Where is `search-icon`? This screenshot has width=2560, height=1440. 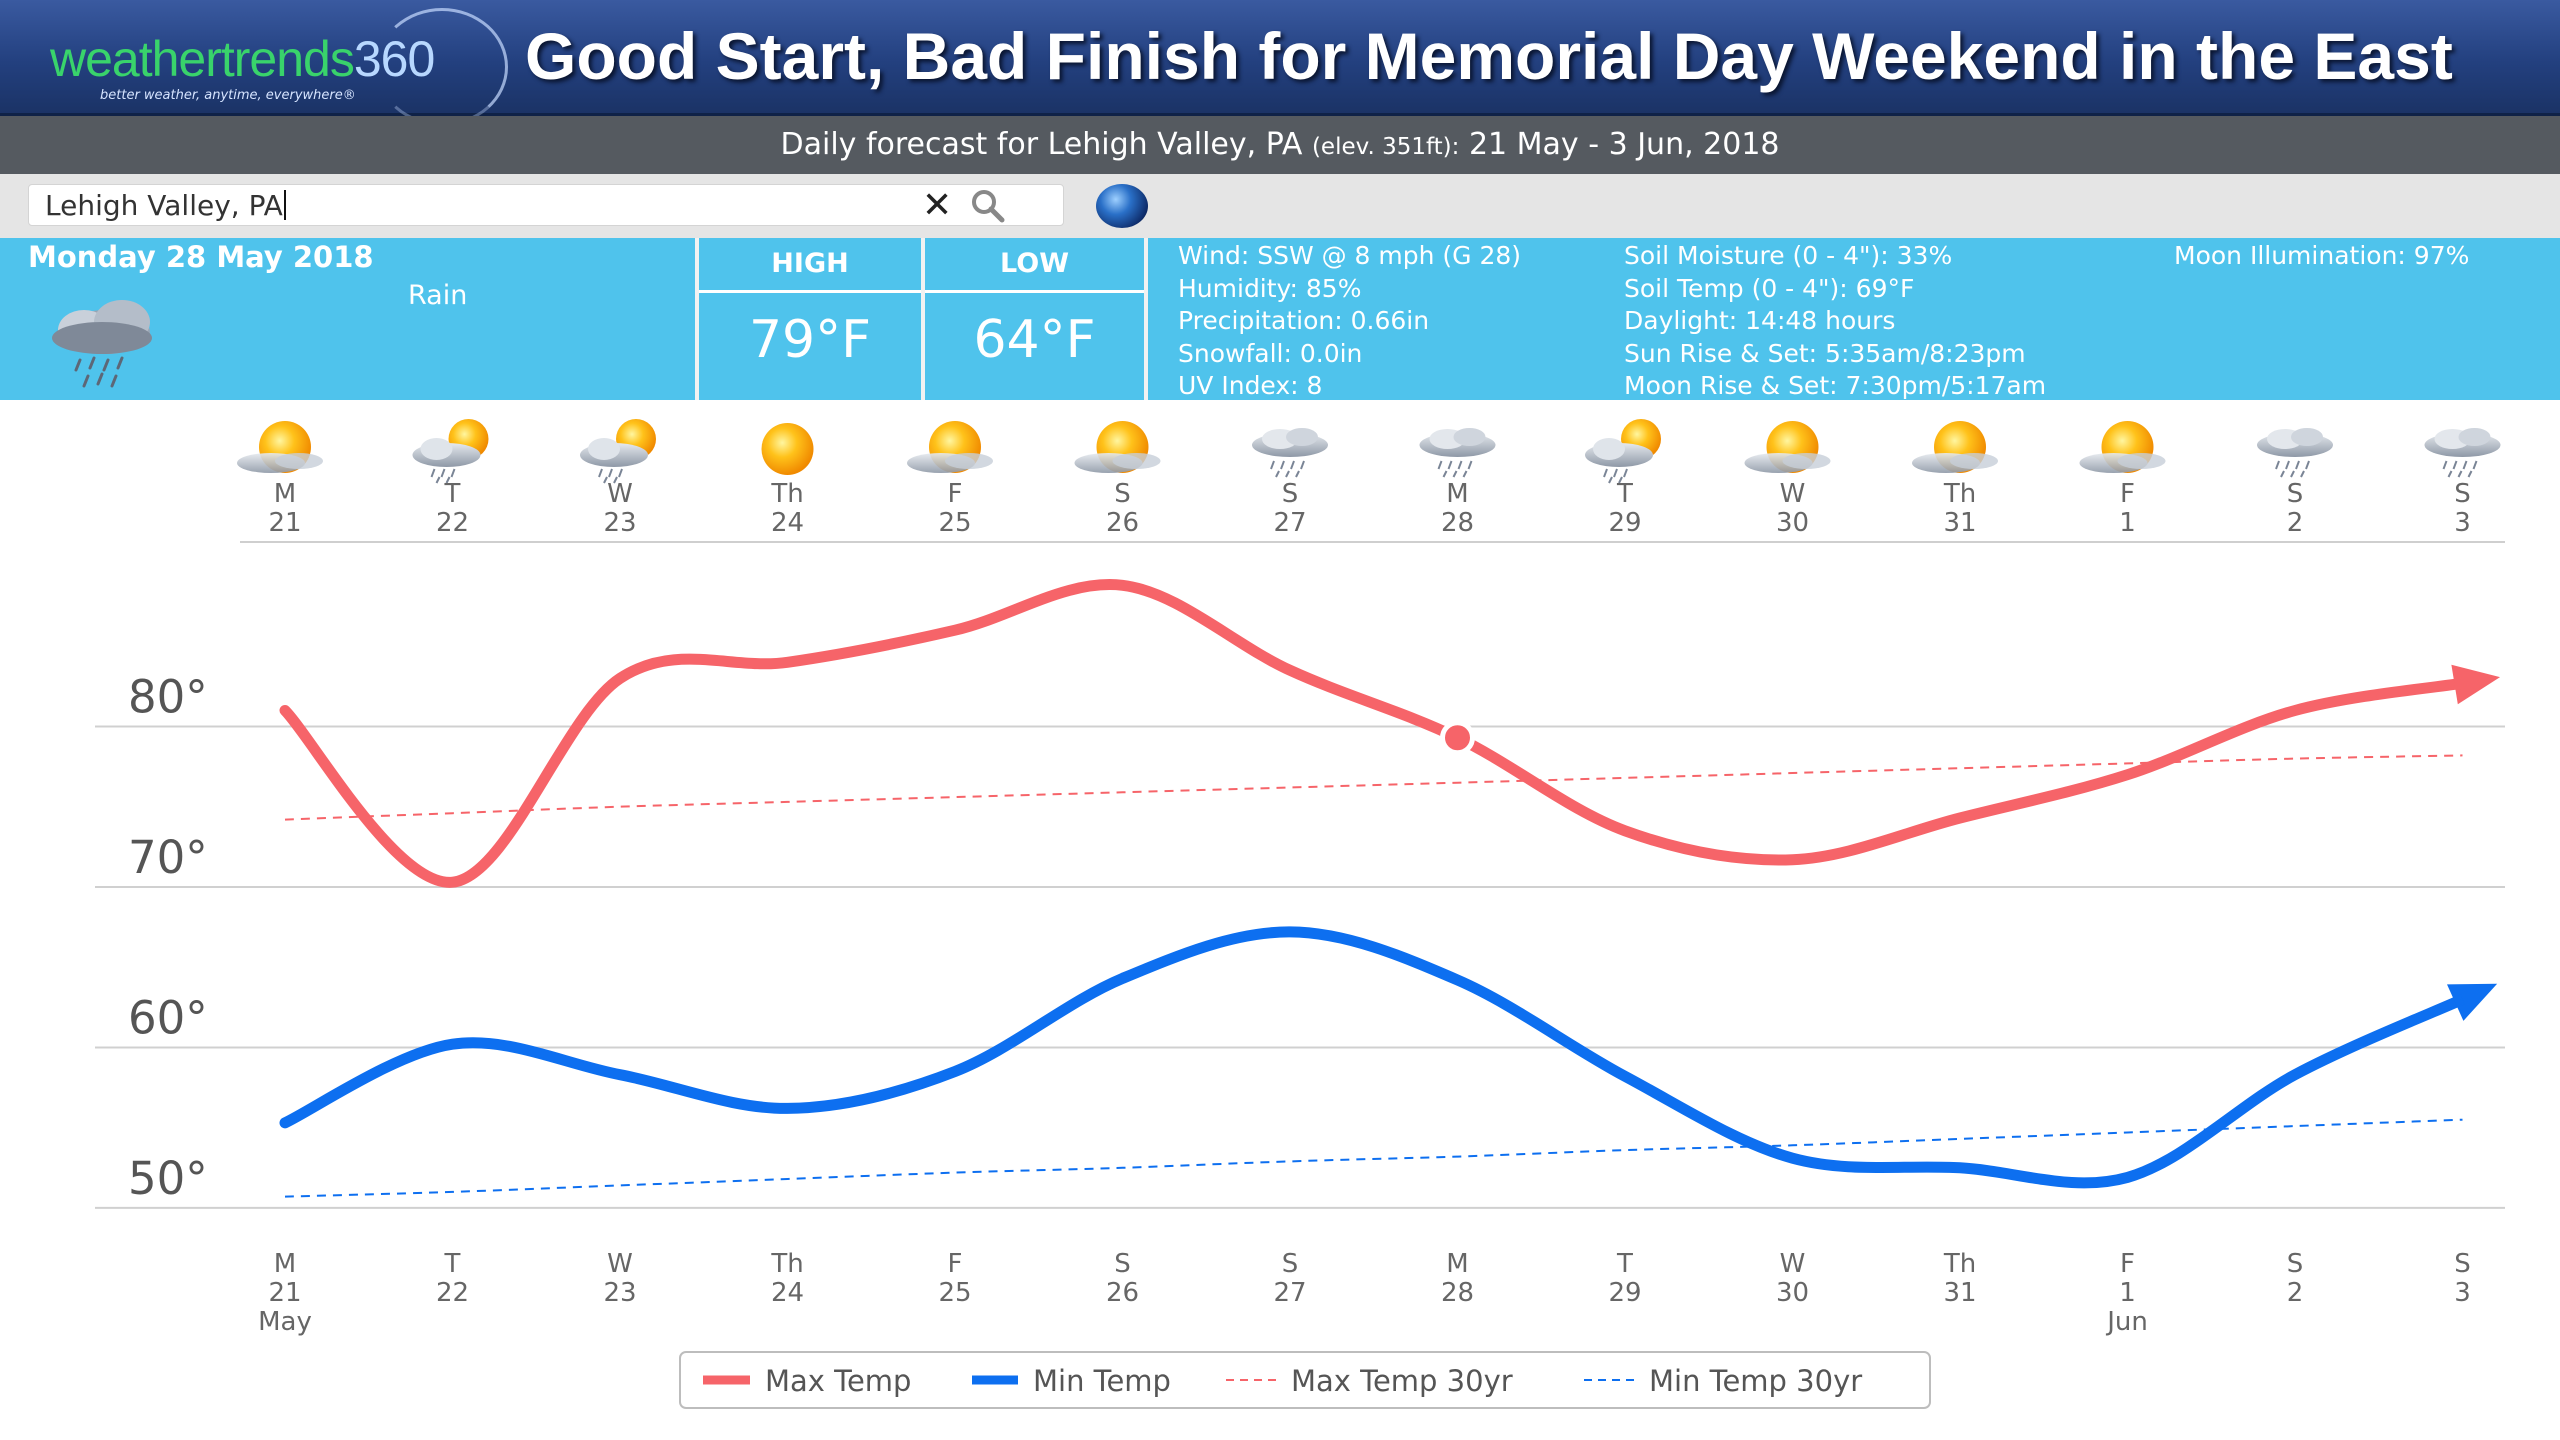
search-icon is located at coordinates (988, 206).